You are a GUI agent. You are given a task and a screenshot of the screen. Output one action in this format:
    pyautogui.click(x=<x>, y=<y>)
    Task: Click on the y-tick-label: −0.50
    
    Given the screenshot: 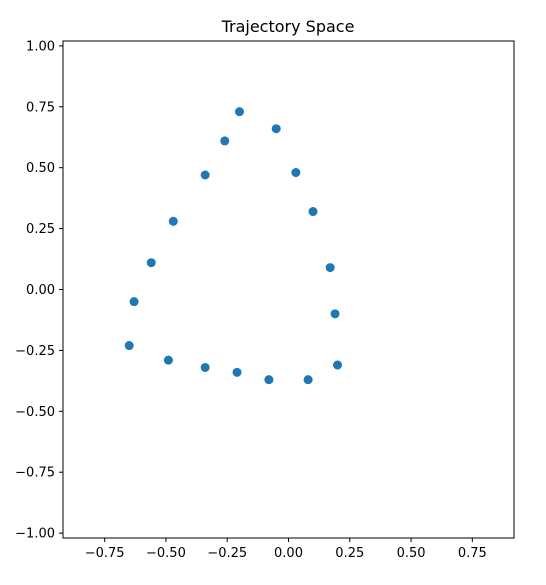 What is the action you would take?
    pyautogui.click(x=35, y=412)
    